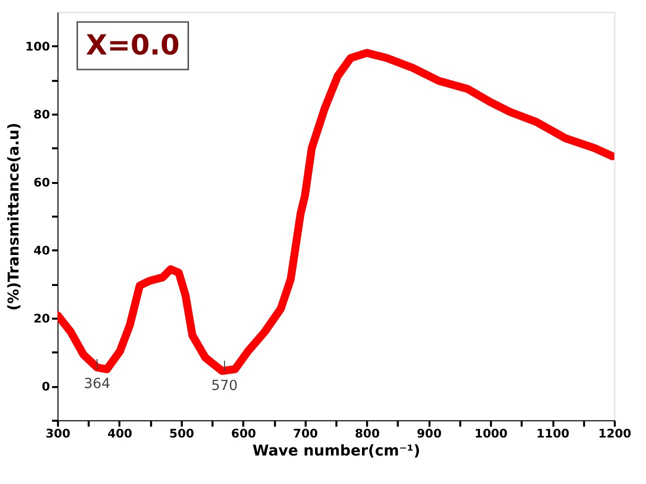  I want to click on y-tick-label: 60, so click(42, 183).